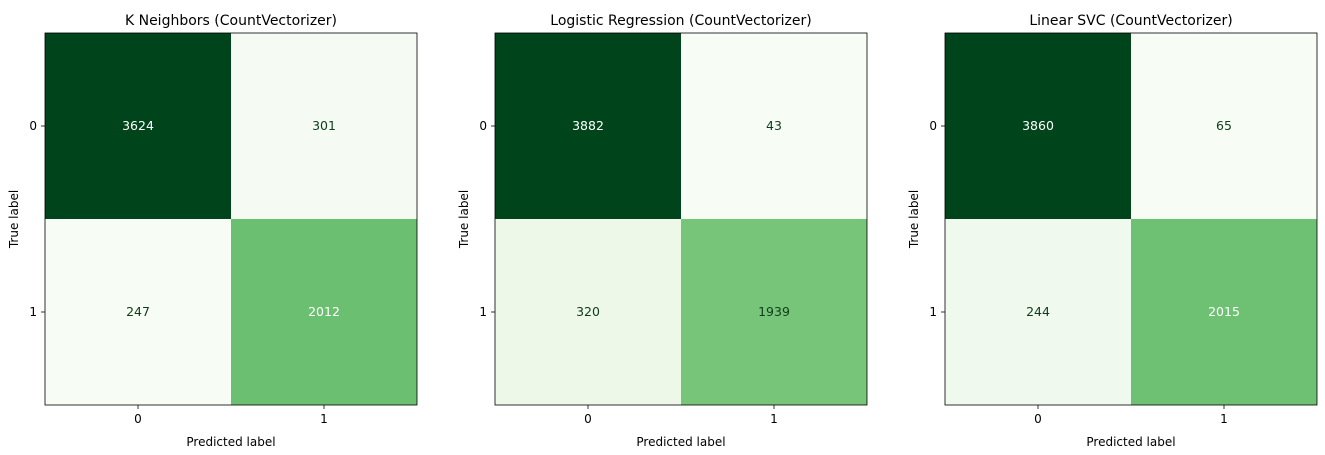 This screenshot has height=455, width=1325. Describe the element at coordinates (680, 21) in the screenshot. I see `chart-title: Logistic Regression (CountVectorizer)` at that location.